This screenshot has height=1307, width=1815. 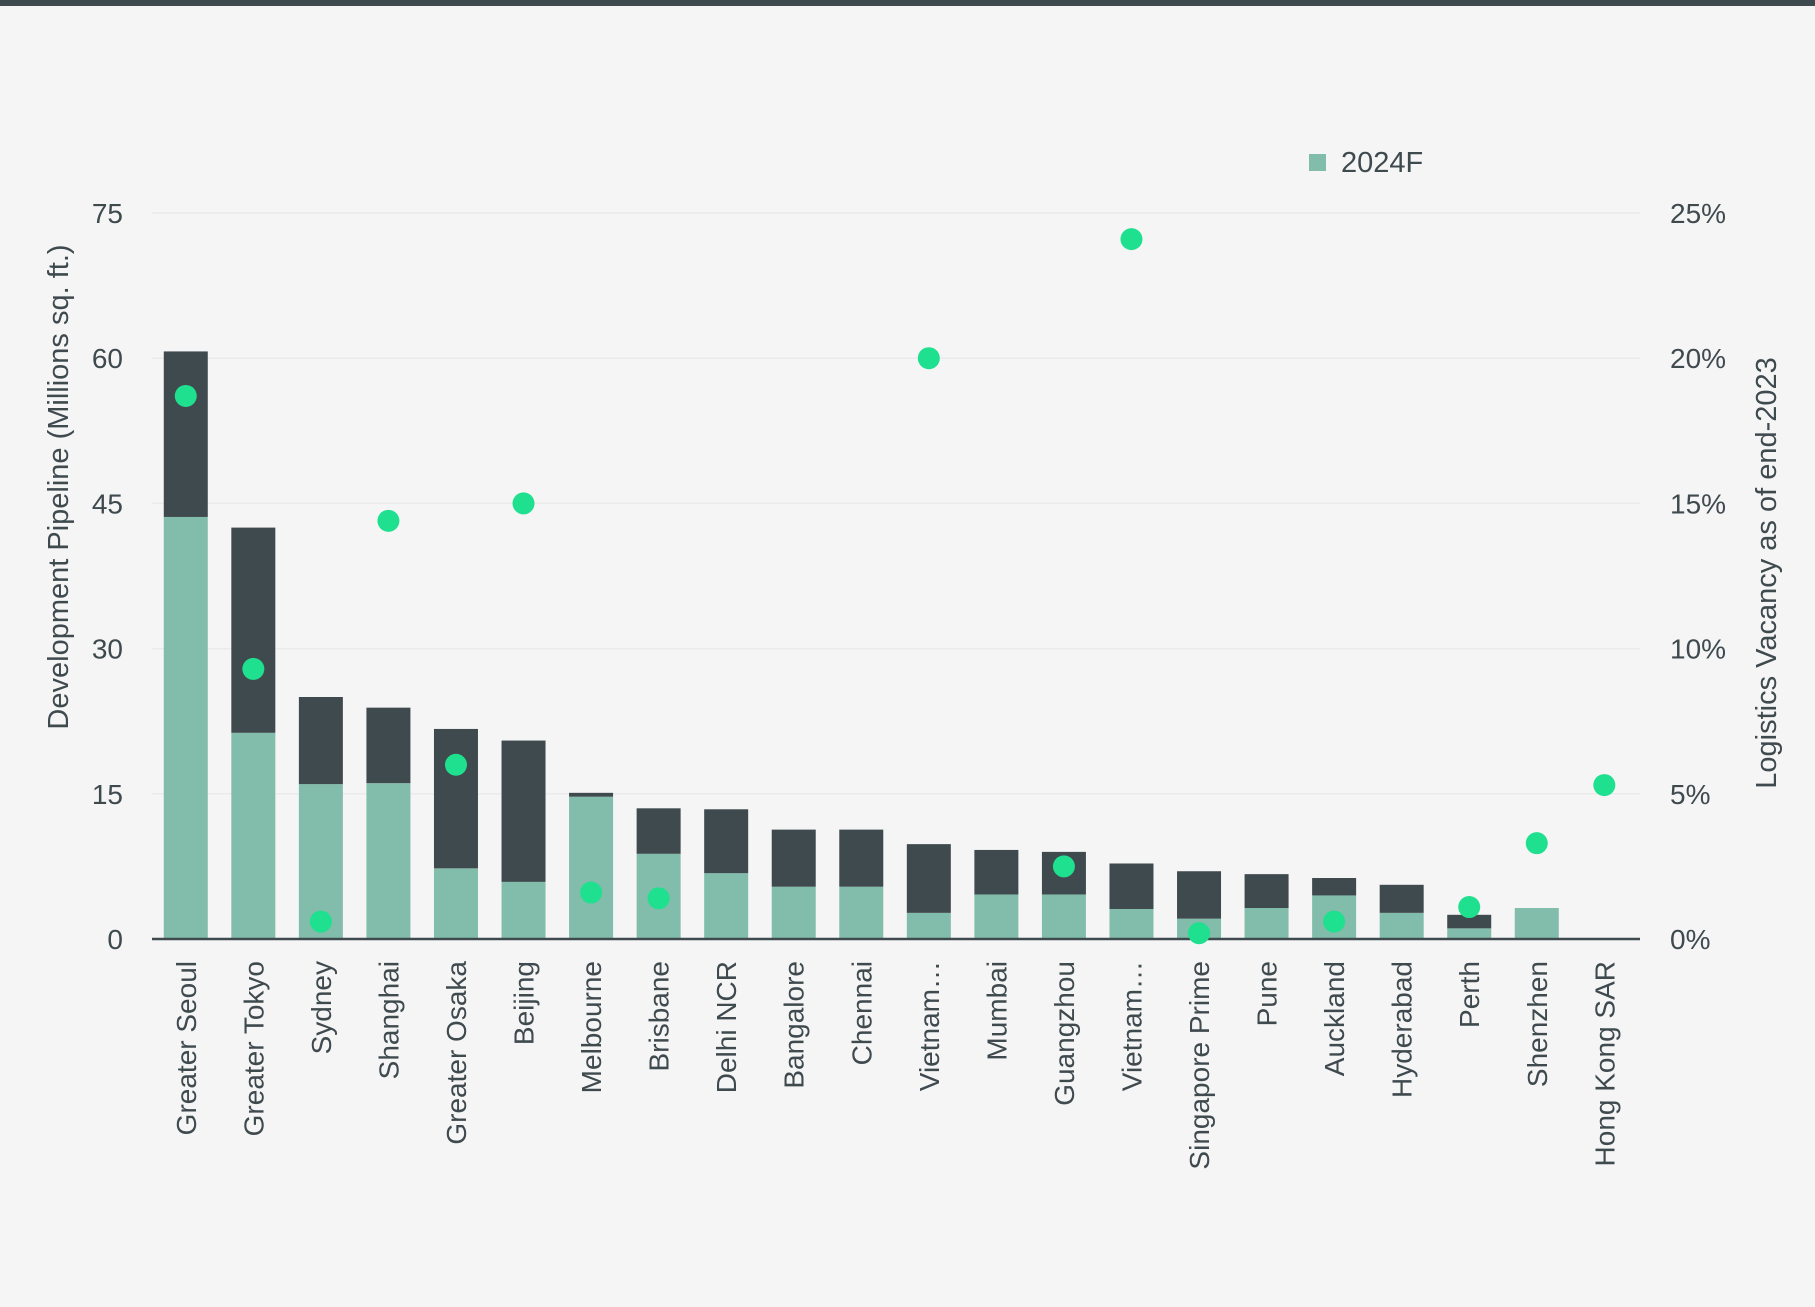 I want to click on category-label: Melbourne, so click(x=591, y=1027).